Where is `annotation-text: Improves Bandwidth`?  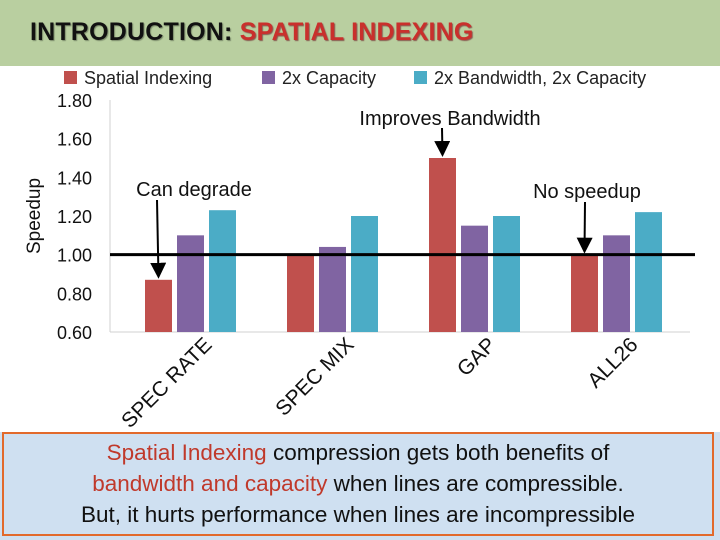 annotation-text: Improves Bandwidth is located at coordinates (449, 119).